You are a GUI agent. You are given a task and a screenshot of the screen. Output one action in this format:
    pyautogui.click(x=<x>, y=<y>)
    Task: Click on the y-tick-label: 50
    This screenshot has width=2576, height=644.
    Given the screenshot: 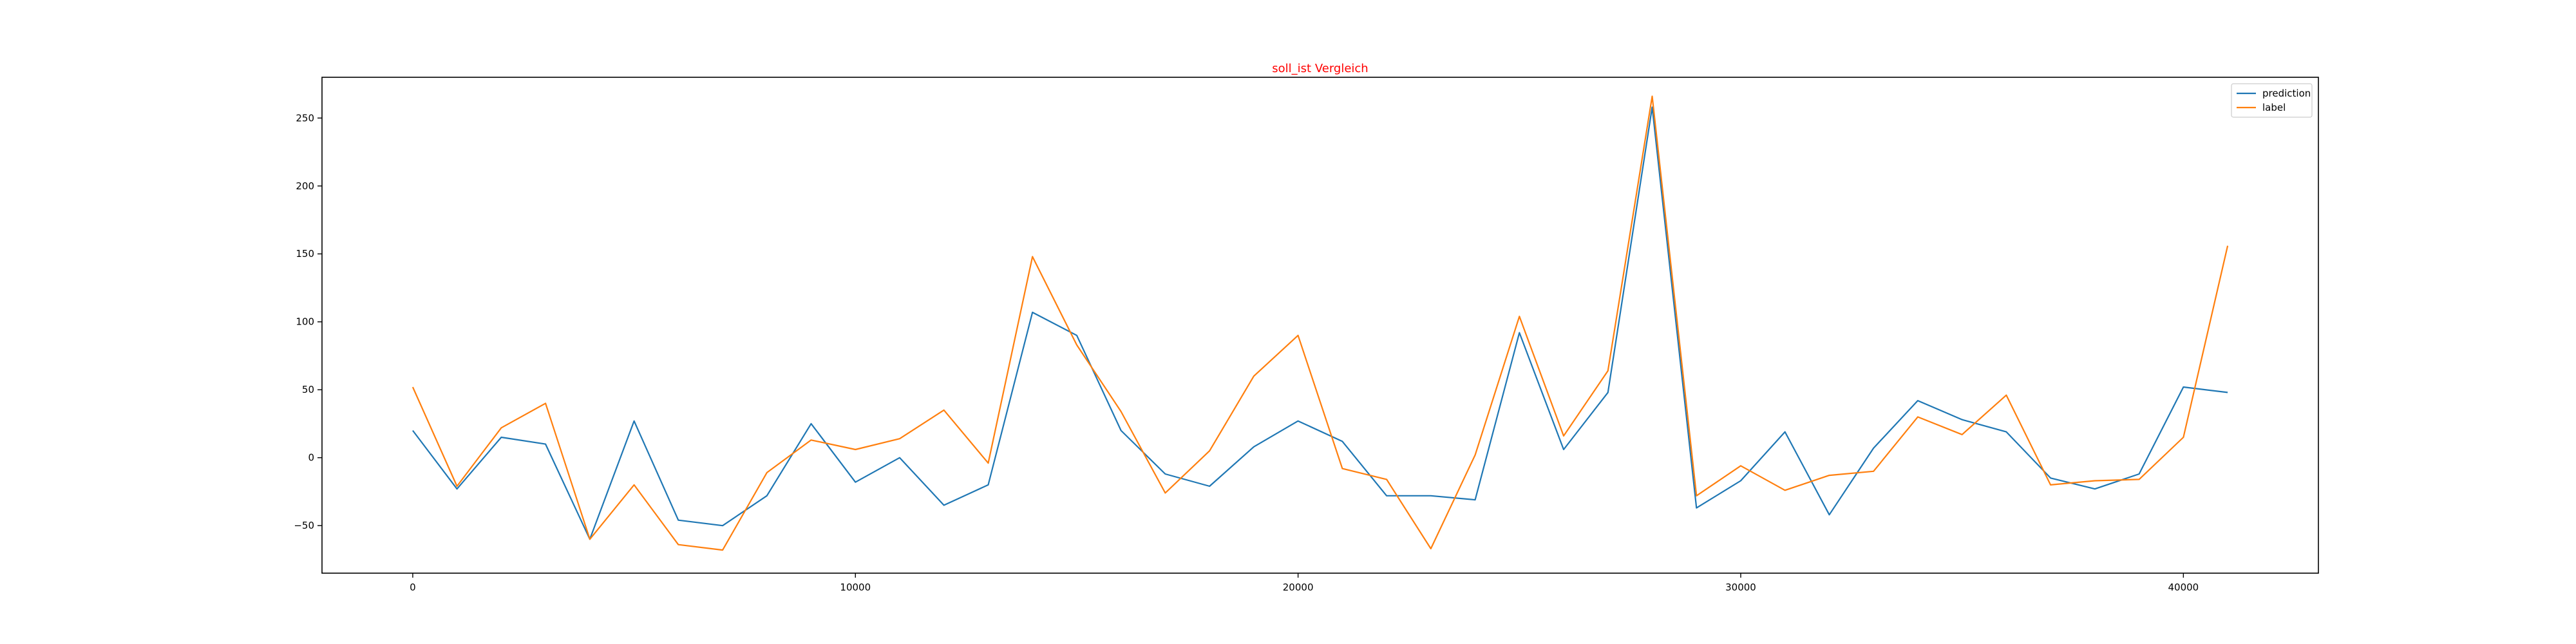 What is the action you would take?
    pyautogui.click(x=308, y=389)
    